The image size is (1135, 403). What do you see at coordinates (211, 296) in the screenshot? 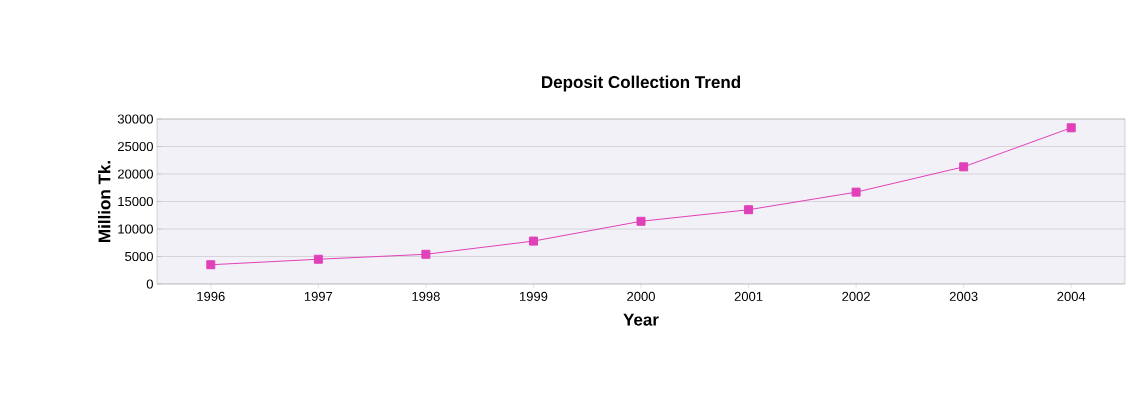
I see `x-tick-label: 1996` at bounding box center [211, 296].